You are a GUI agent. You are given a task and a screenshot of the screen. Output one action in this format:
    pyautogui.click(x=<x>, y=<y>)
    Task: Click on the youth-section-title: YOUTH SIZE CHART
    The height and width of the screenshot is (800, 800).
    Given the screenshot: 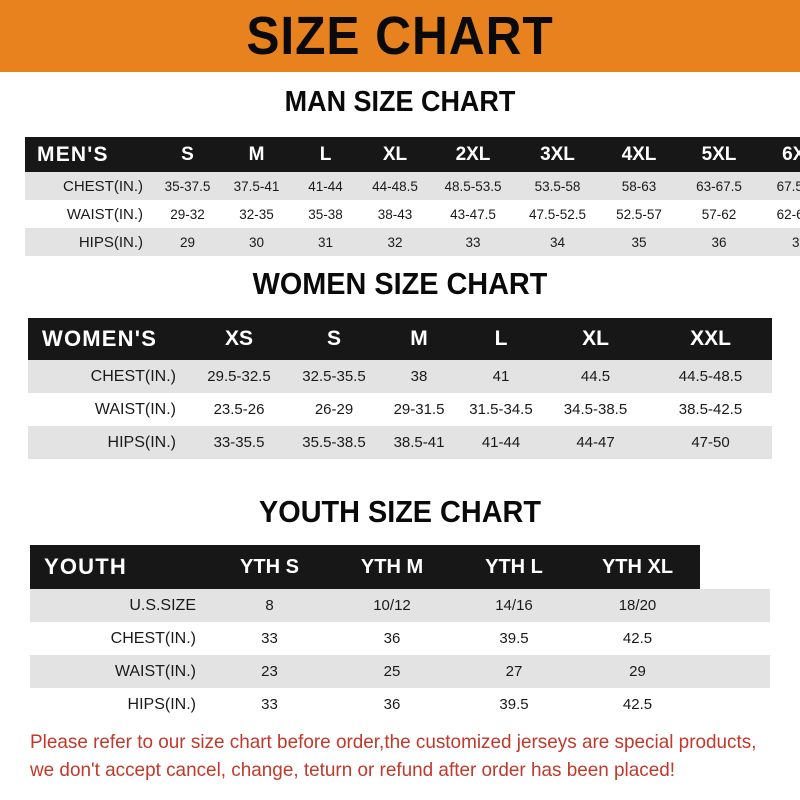 What is the action you would take?
    pyautogui.click(x=400, y=511)
    